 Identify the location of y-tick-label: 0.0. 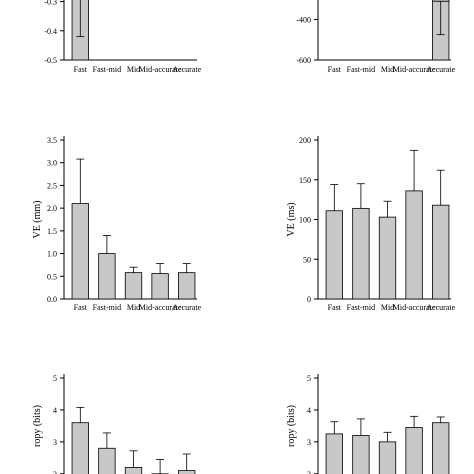
(52, 299).